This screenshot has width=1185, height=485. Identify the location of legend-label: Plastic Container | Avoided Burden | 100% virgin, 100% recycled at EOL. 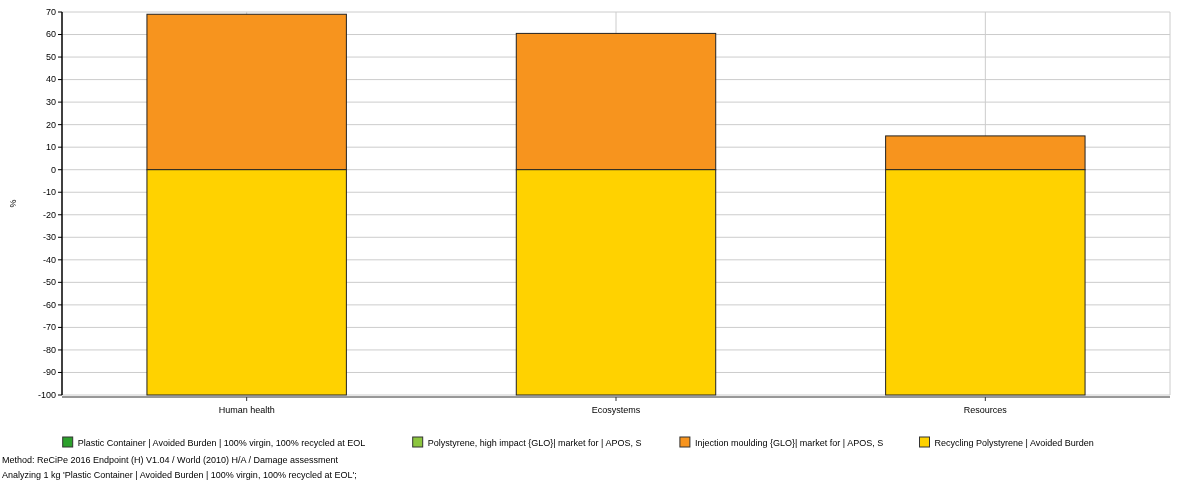
(221, 442).